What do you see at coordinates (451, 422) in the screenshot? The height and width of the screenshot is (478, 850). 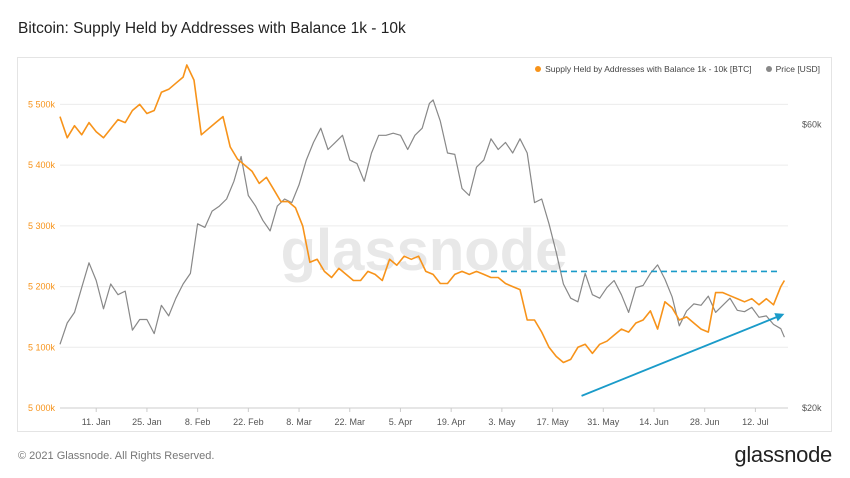 I see `x-tick-label: 19. Apr` at bounding box center [451, 422].